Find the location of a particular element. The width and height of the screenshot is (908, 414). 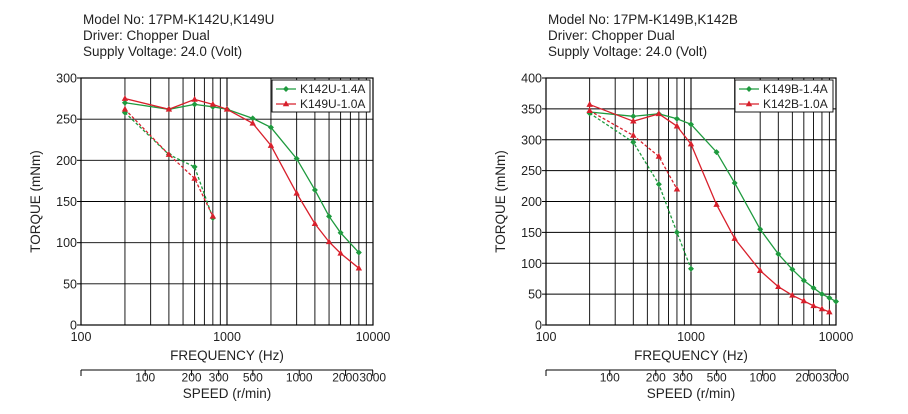

series-red-pullout is located at coordinates (242, 183).